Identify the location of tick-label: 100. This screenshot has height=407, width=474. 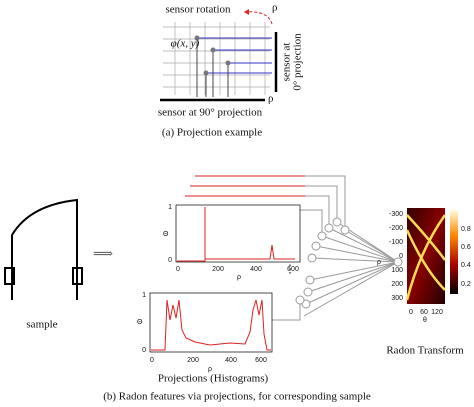
(397, 270).